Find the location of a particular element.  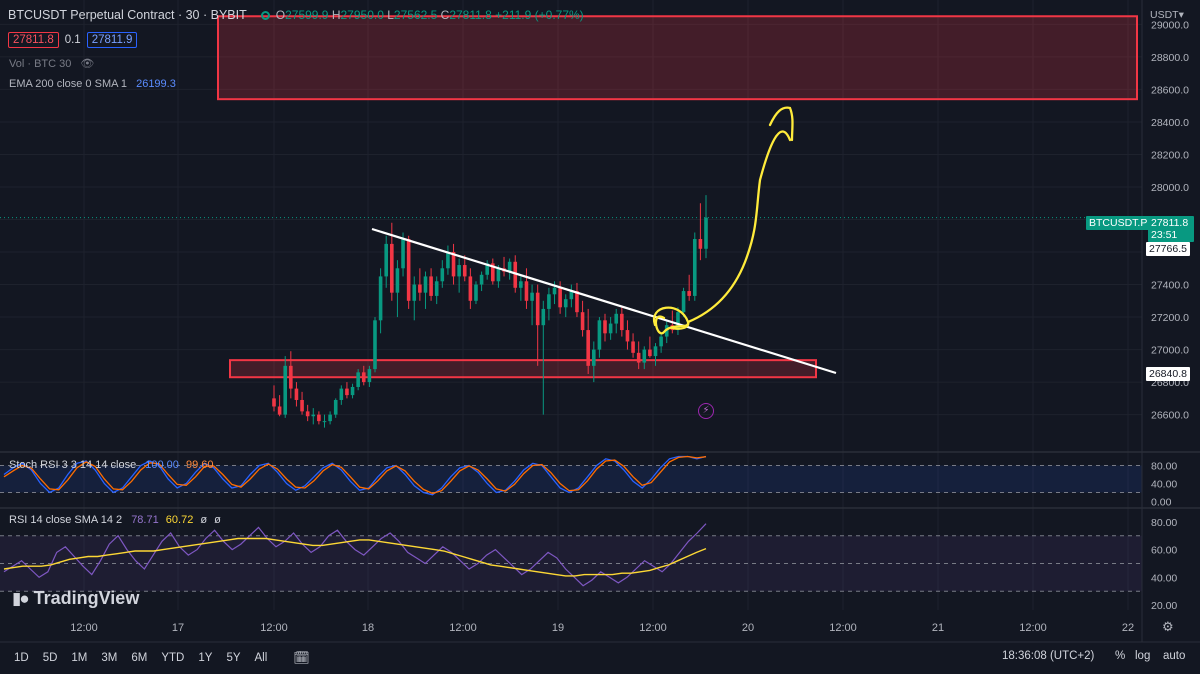

timeframe-5d: 5D is located at coordinates (50, 658).